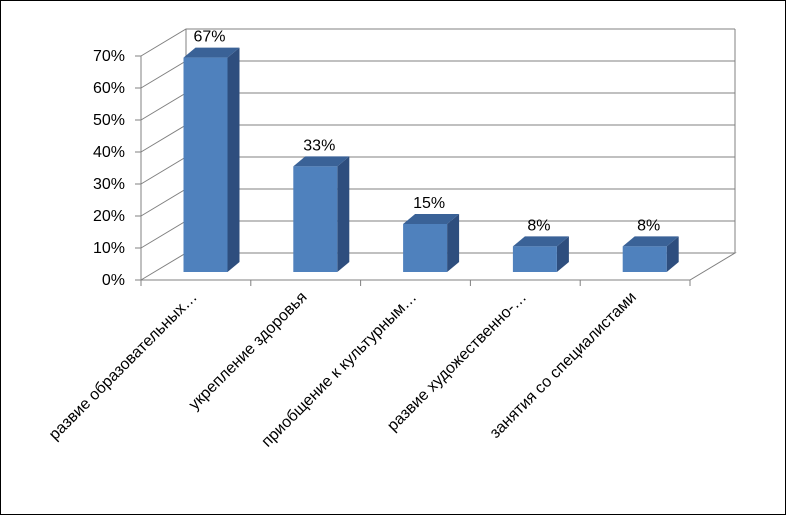  I want to click on gridline, so click(437, 42).